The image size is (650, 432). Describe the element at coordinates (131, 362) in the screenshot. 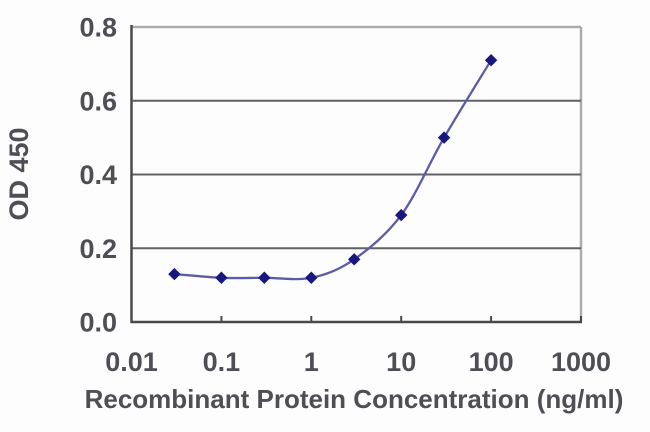

I see `x-tick-label-0.01: 0.01` at that location.